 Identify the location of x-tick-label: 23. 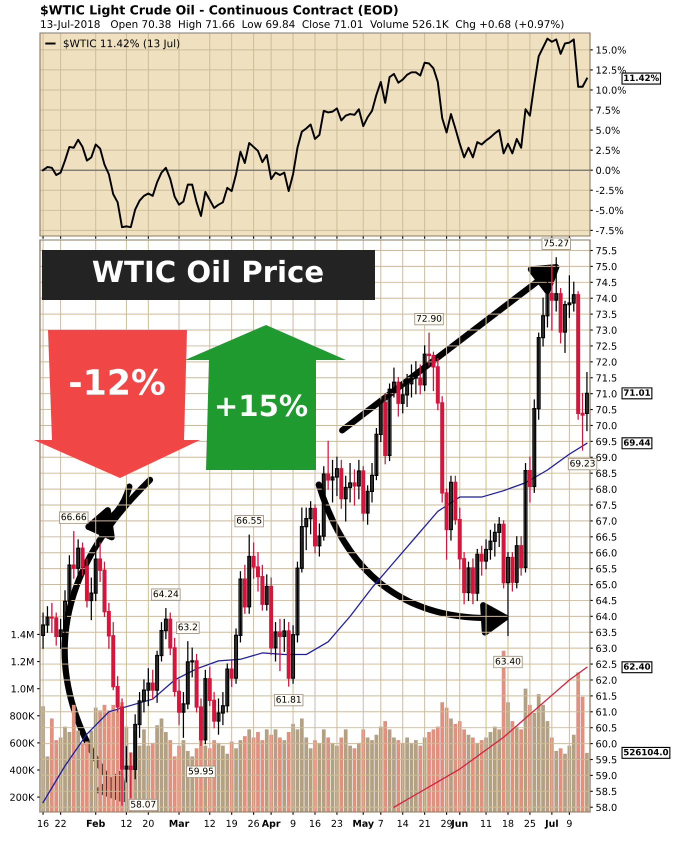
(337, 823).